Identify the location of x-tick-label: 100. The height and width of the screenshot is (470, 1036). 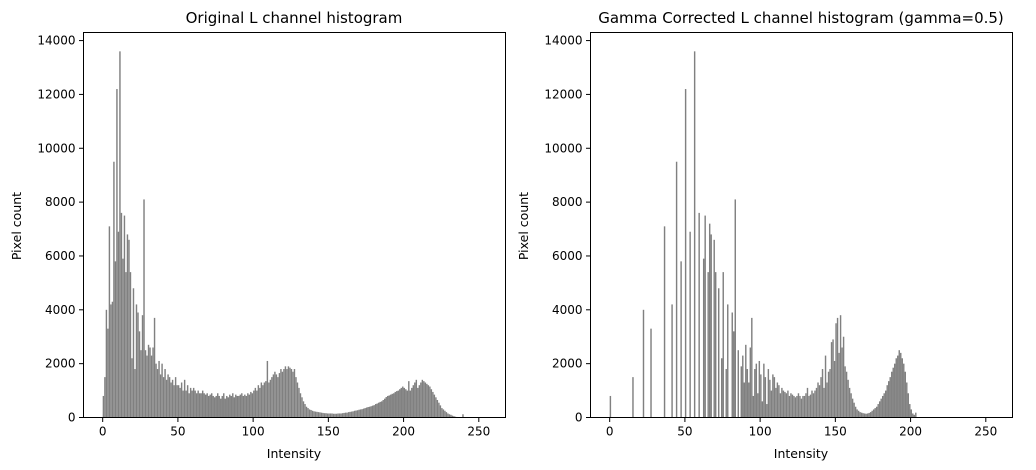
(760, 432).